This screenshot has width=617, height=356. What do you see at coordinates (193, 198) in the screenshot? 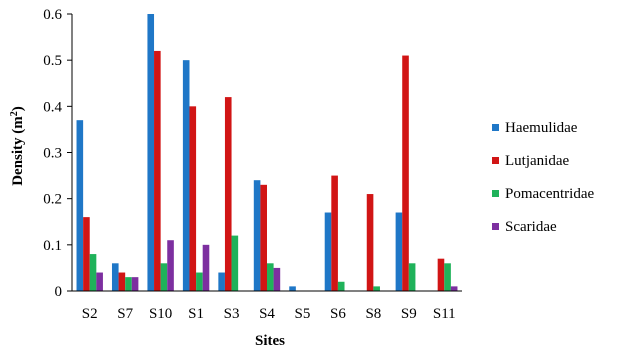
I see `bar-lutjanidae-s1` at bounding box center [193, 198].